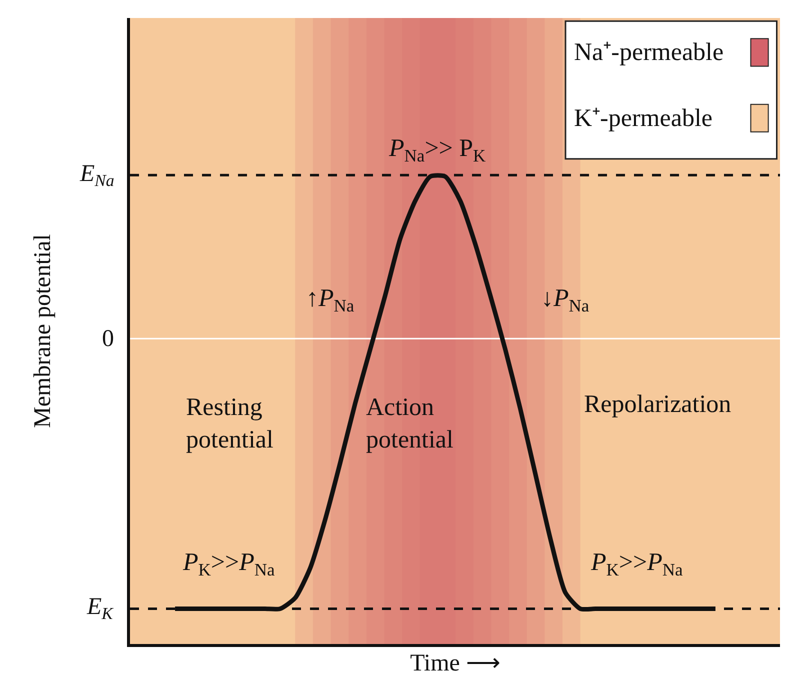 The image size is (792, 694). I want to click on annotation: Action potential, so click(410, 424).